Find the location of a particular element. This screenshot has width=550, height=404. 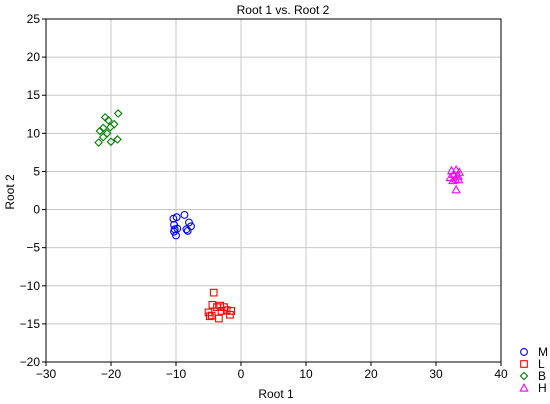

x-axis-label: Root 1 is located at coordinates (276, 394).